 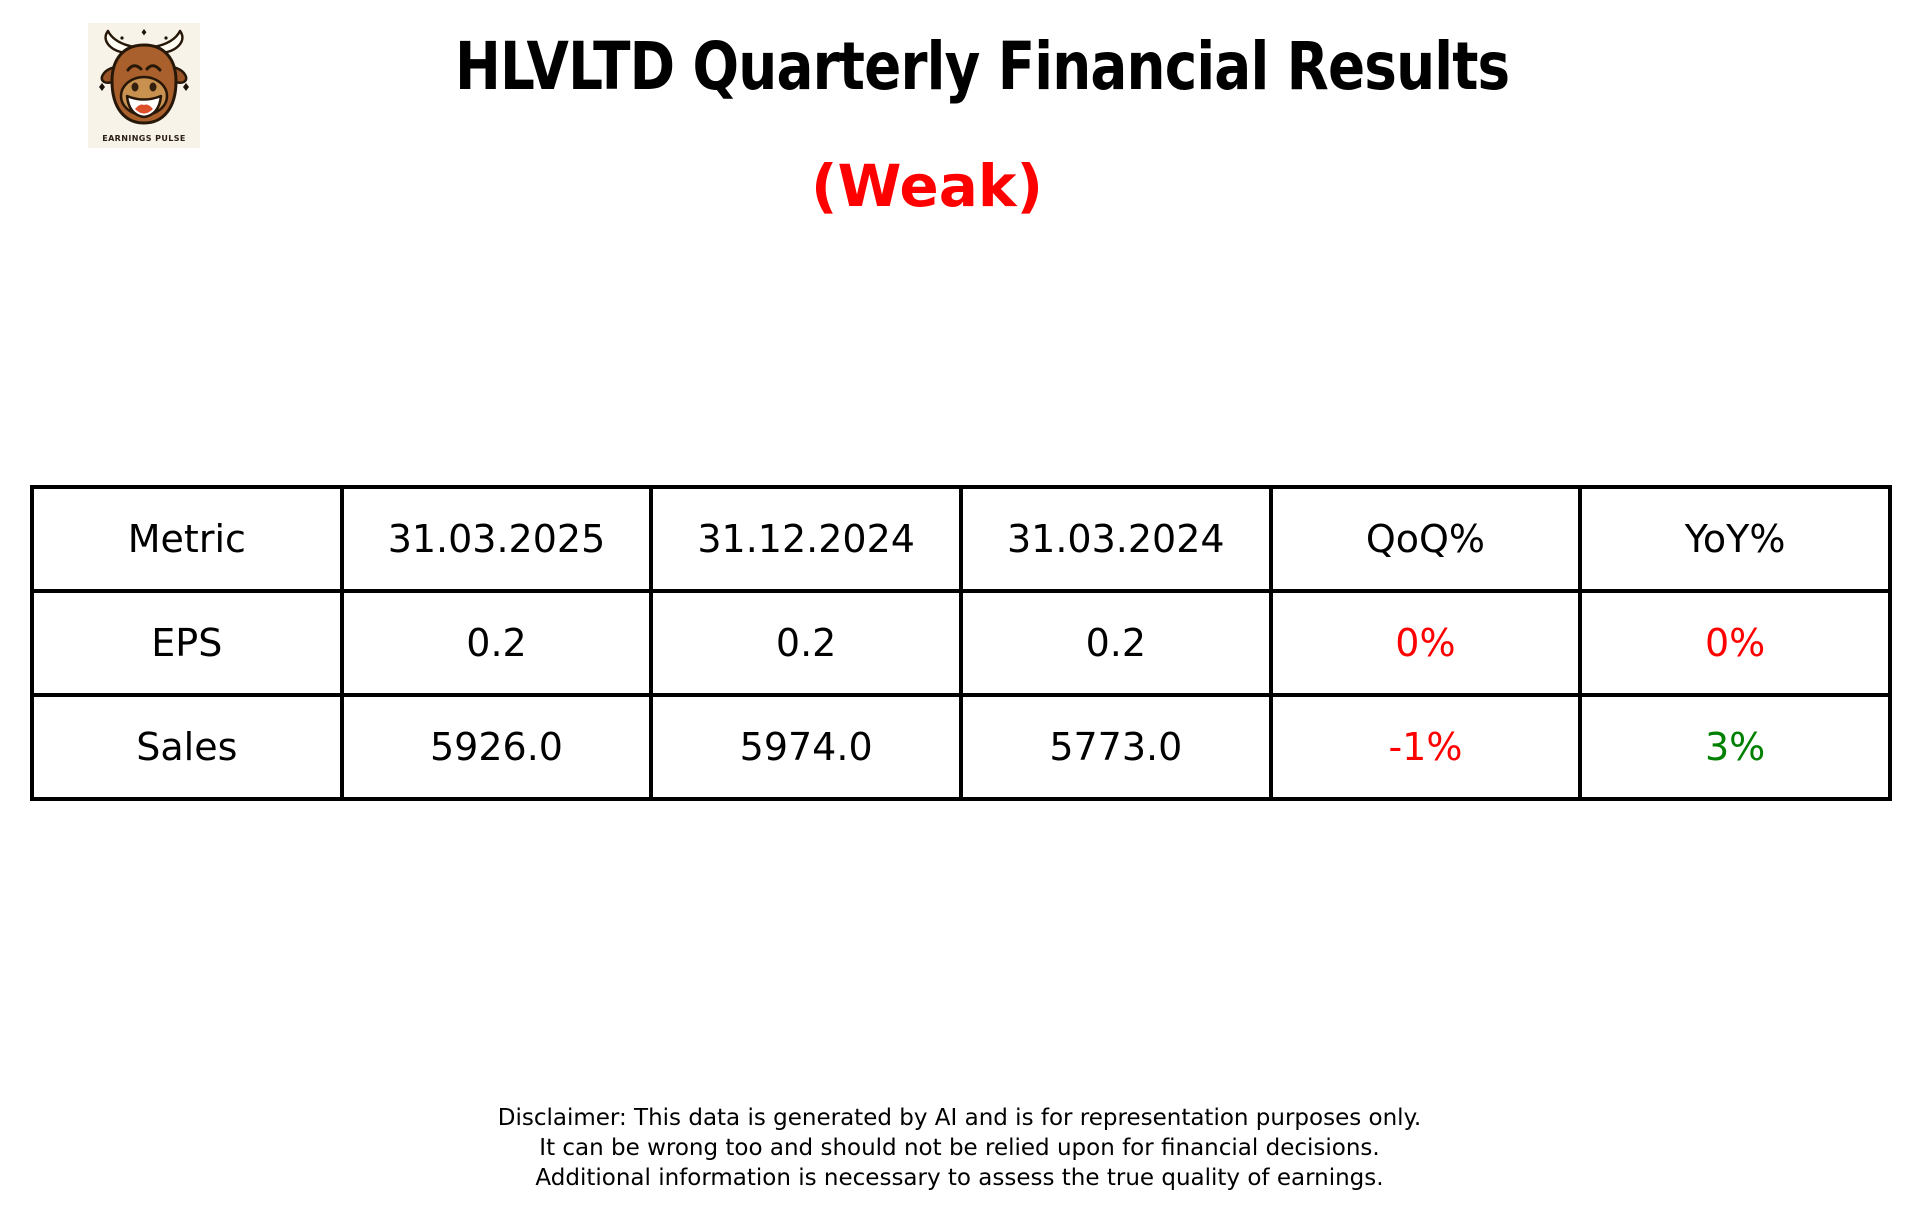 I want to click on yoy-cell: 3%, so click(x=1735, y=747).